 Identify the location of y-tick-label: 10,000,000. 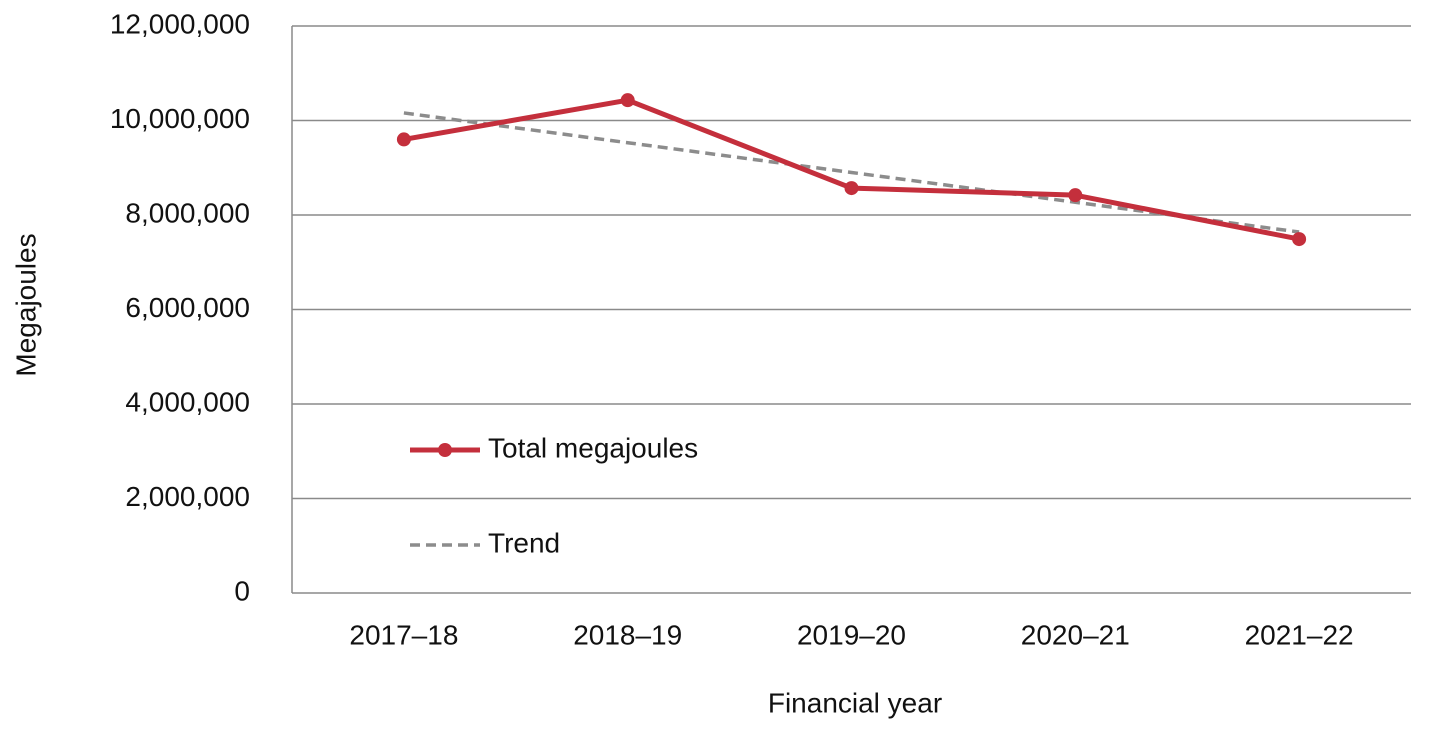
(180, 118).